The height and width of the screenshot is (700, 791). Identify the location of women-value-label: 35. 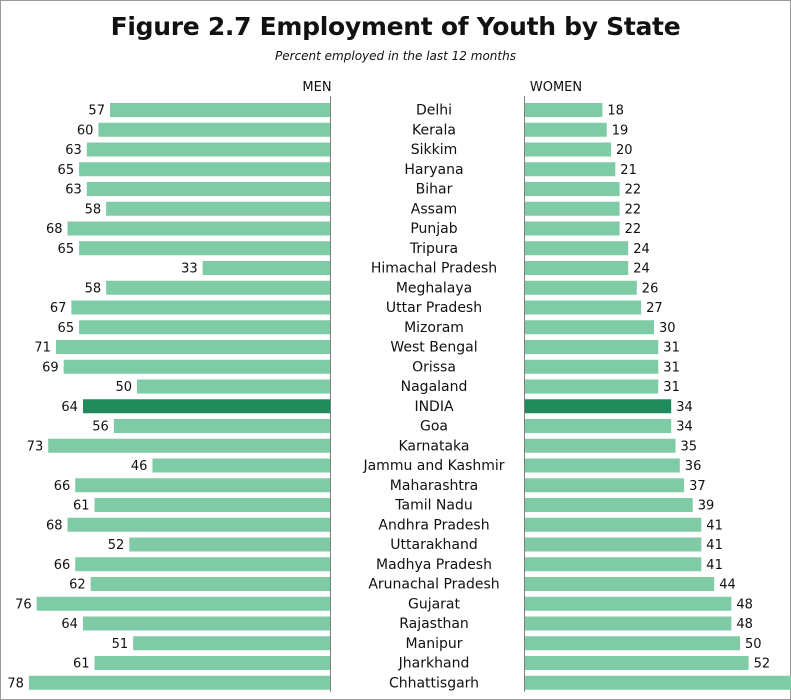
(689, 446).